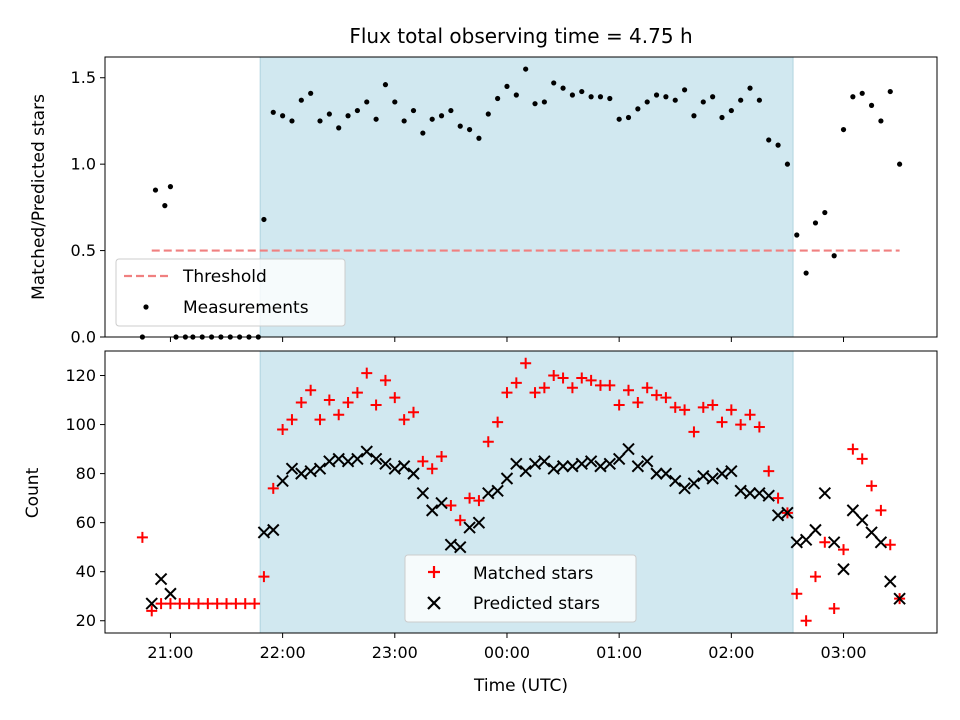  Describe the element at coordinates (246, 308) in the screenshot. I see `legend-measurements-label: Measurements` at that location.